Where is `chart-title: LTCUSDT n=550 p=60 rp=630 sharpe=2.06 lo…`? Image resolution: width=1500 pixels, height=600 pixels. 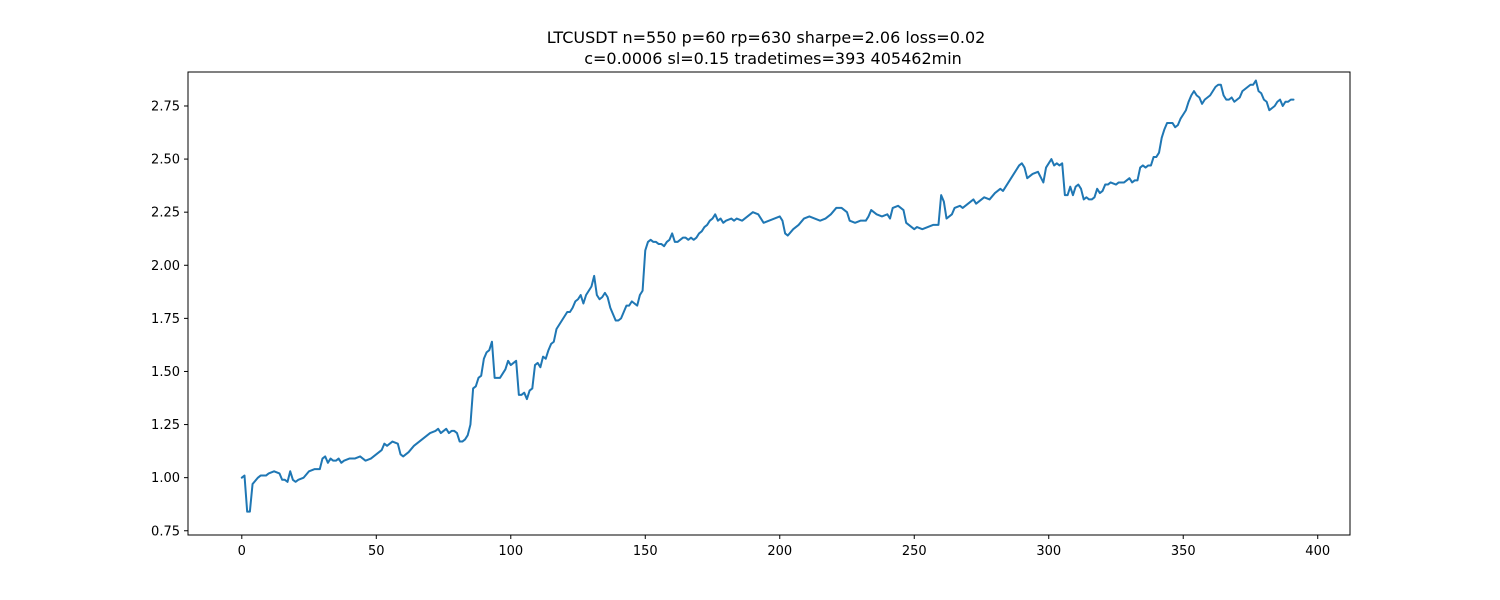 chart-title: LTCUSDT n=550 p=60 rp=630 sharpe=2.06 lo… is located at coordinates (766, 37).